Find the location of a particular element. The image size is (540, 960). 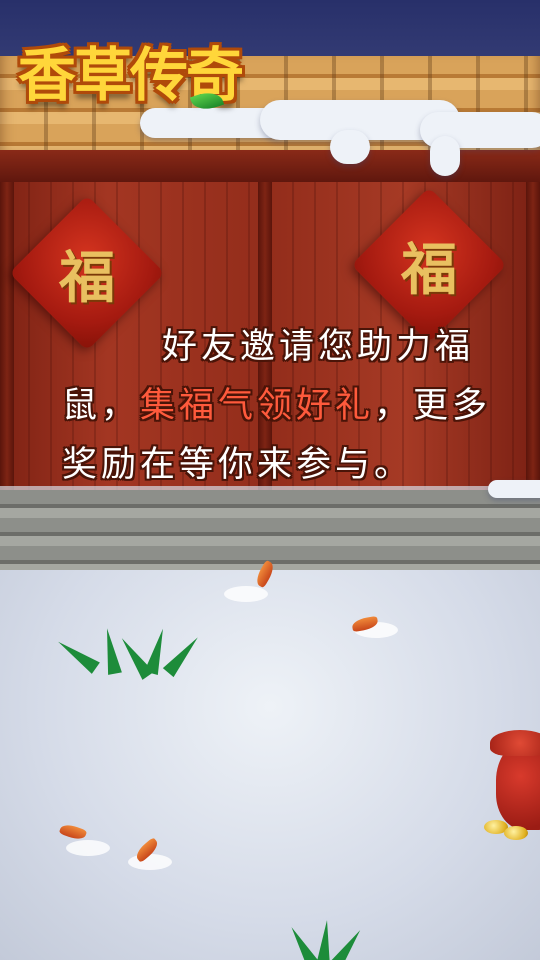

dialogue-part1: 好友邀请您助力福鼠， is located at coordinates (268, 376).